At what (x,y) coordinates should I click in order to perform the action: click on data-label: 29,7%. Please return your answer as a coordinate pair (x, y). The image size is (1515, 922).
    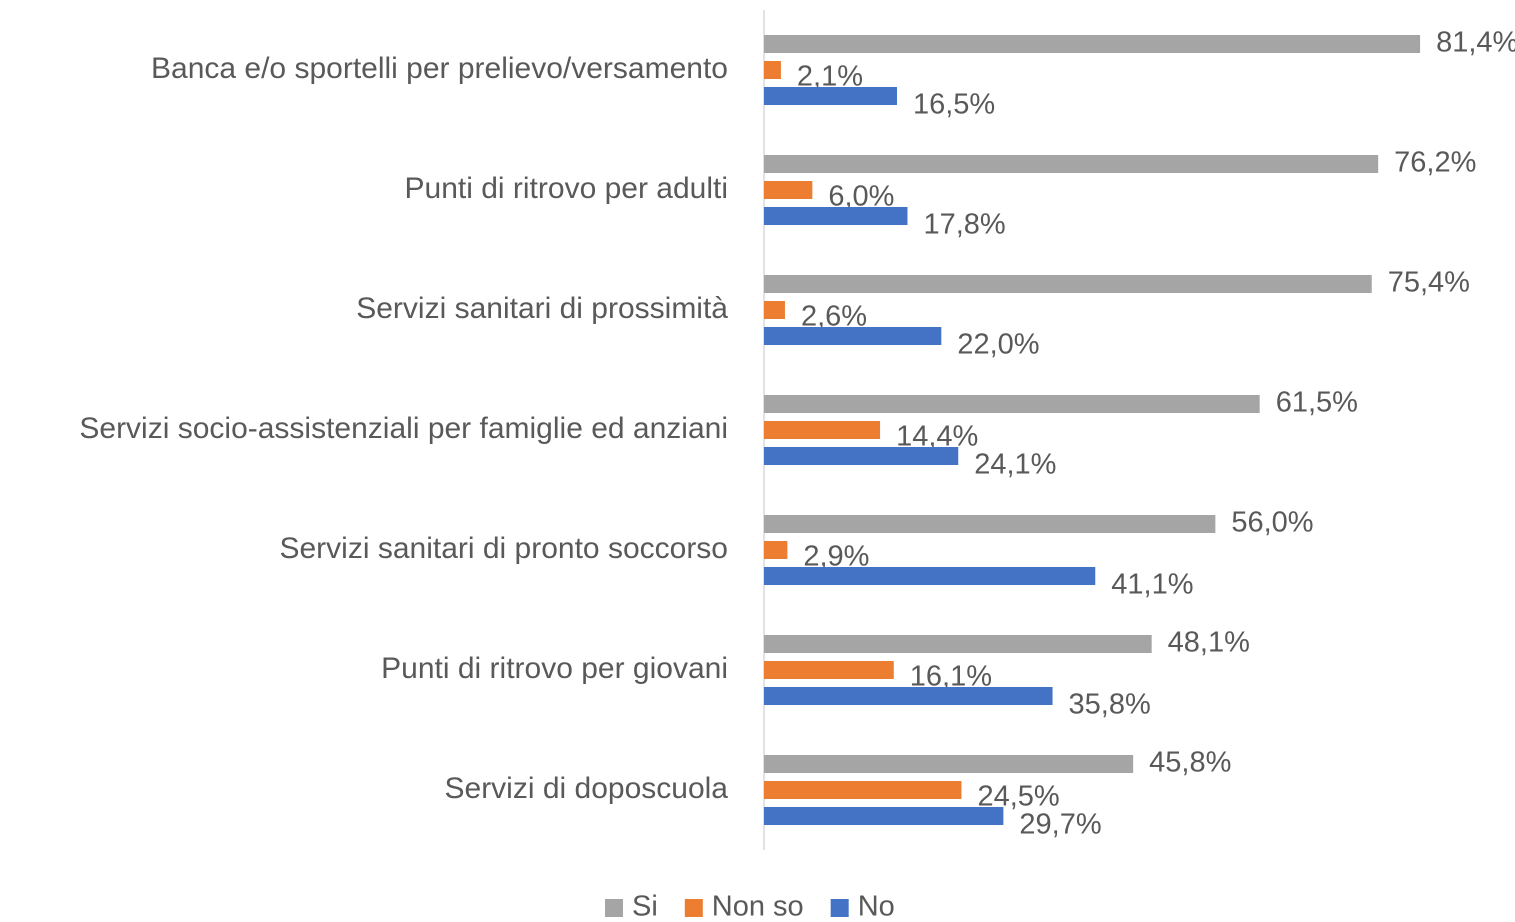
    Looking at the image, I should click on (1060, 825).